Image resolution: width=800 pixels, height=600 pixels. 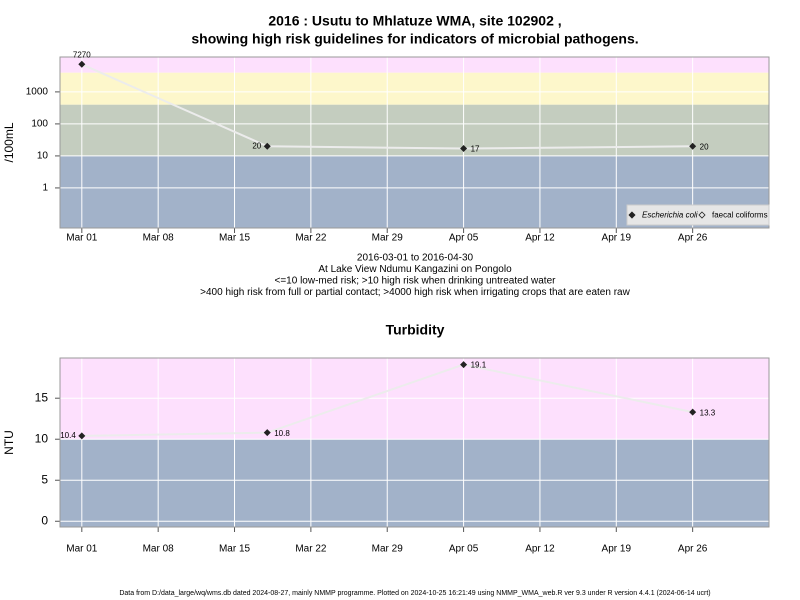 I want to click on chart-title: Turbidity, so click(x=415, y=330).